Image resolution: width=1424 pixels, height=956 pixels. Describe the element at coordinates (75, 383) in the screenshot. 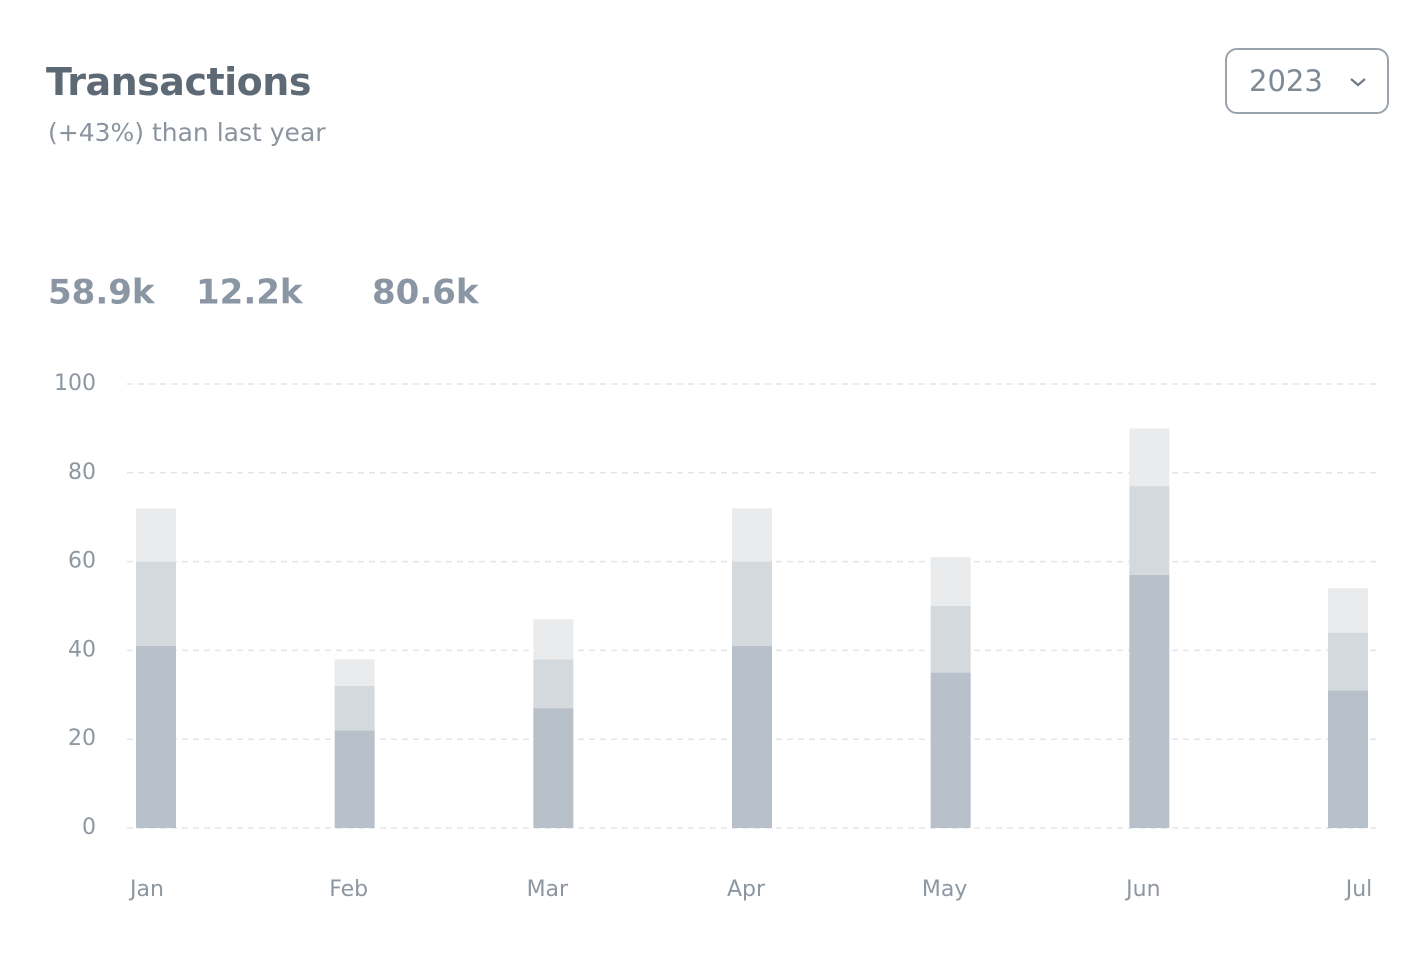

I see `y-tick-label: 100` at that location.